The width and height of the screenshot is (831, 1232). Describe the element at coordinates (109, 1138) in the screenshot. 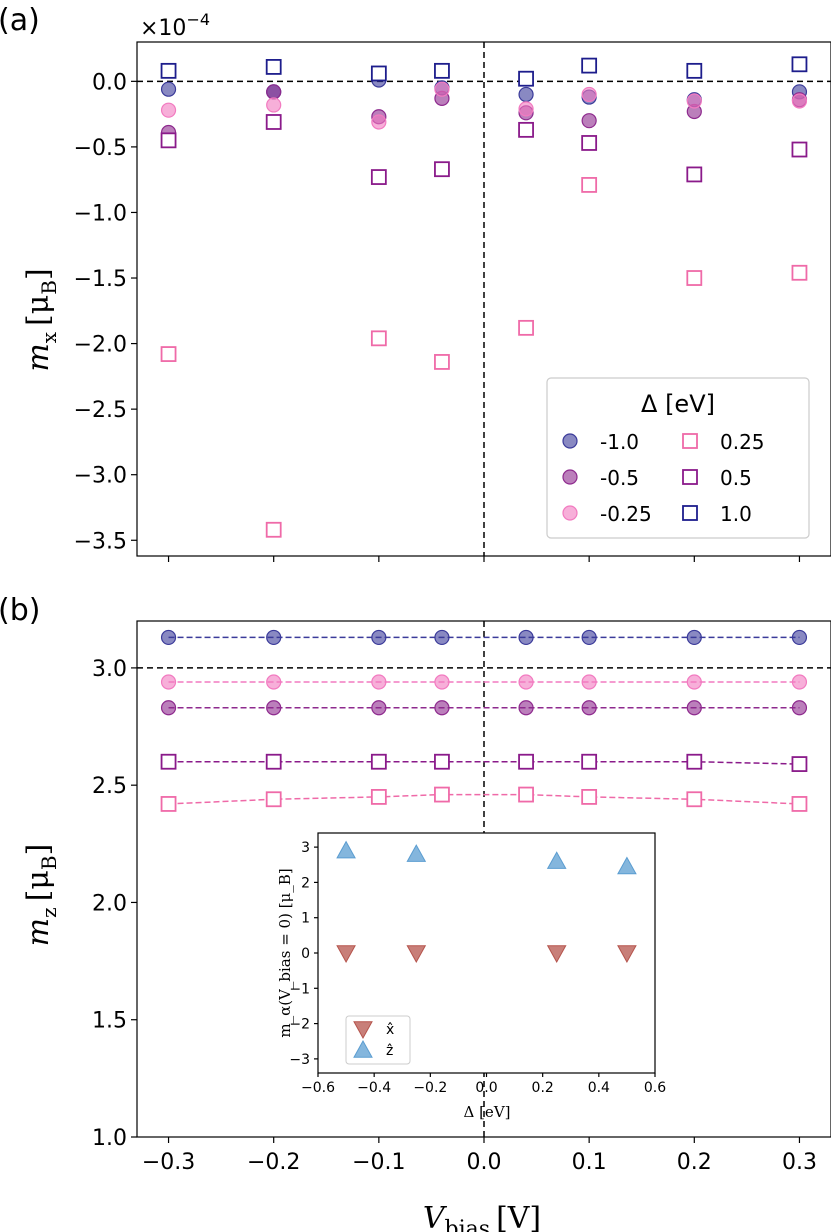

I see `y-tick-label: 1.0` at that location.